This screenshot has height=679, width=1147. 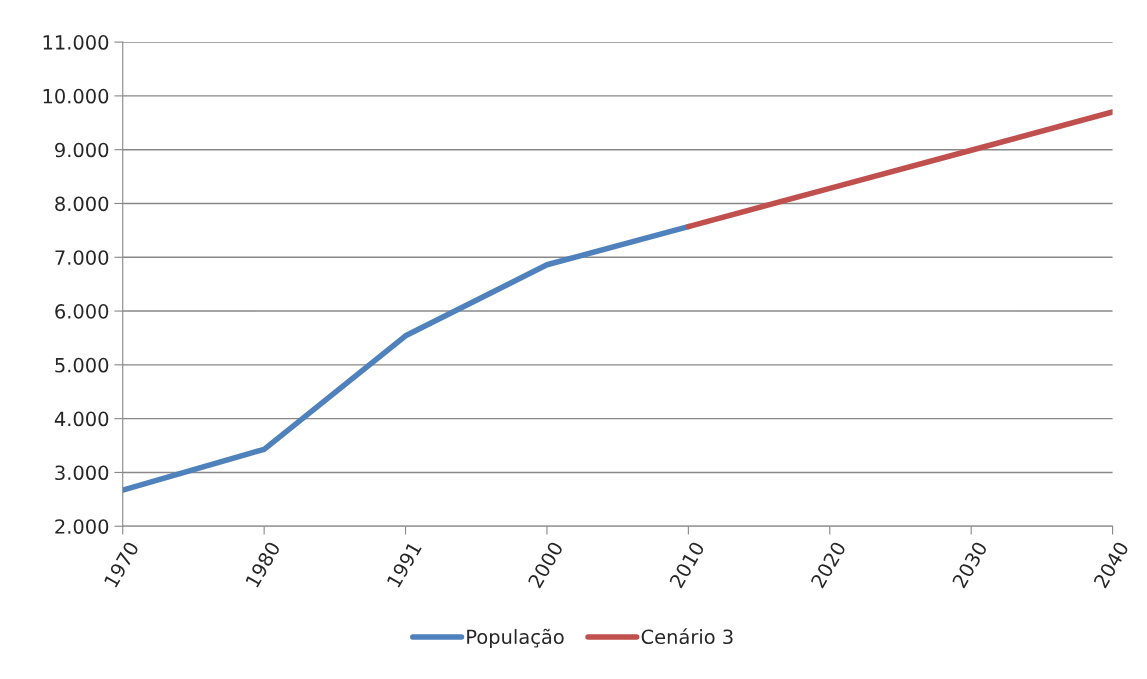 What do you see at coordinates (687, 636) in the screenshot?
I see `legend-label: Cenário 3` at bounding box center [687, 636].